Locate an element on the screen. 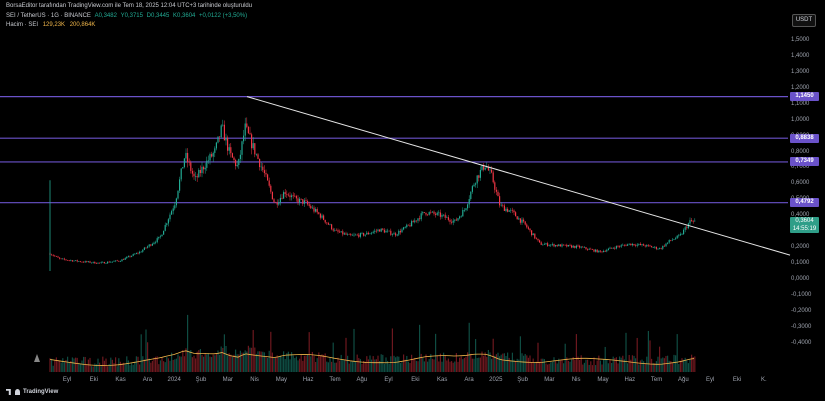  volume-legend: Hacim · SEI 129,23K 200,864K is located at coordinates (50, 25).